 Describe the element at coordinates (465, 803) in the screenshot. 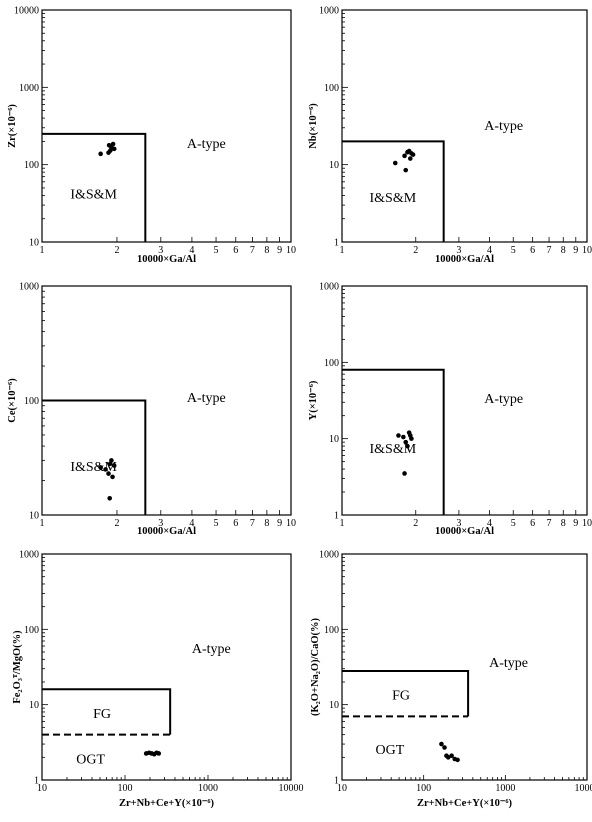

I see `x-axis-label: Zr+Nb+Ce+Y(×10⁻⁶)` at that location.